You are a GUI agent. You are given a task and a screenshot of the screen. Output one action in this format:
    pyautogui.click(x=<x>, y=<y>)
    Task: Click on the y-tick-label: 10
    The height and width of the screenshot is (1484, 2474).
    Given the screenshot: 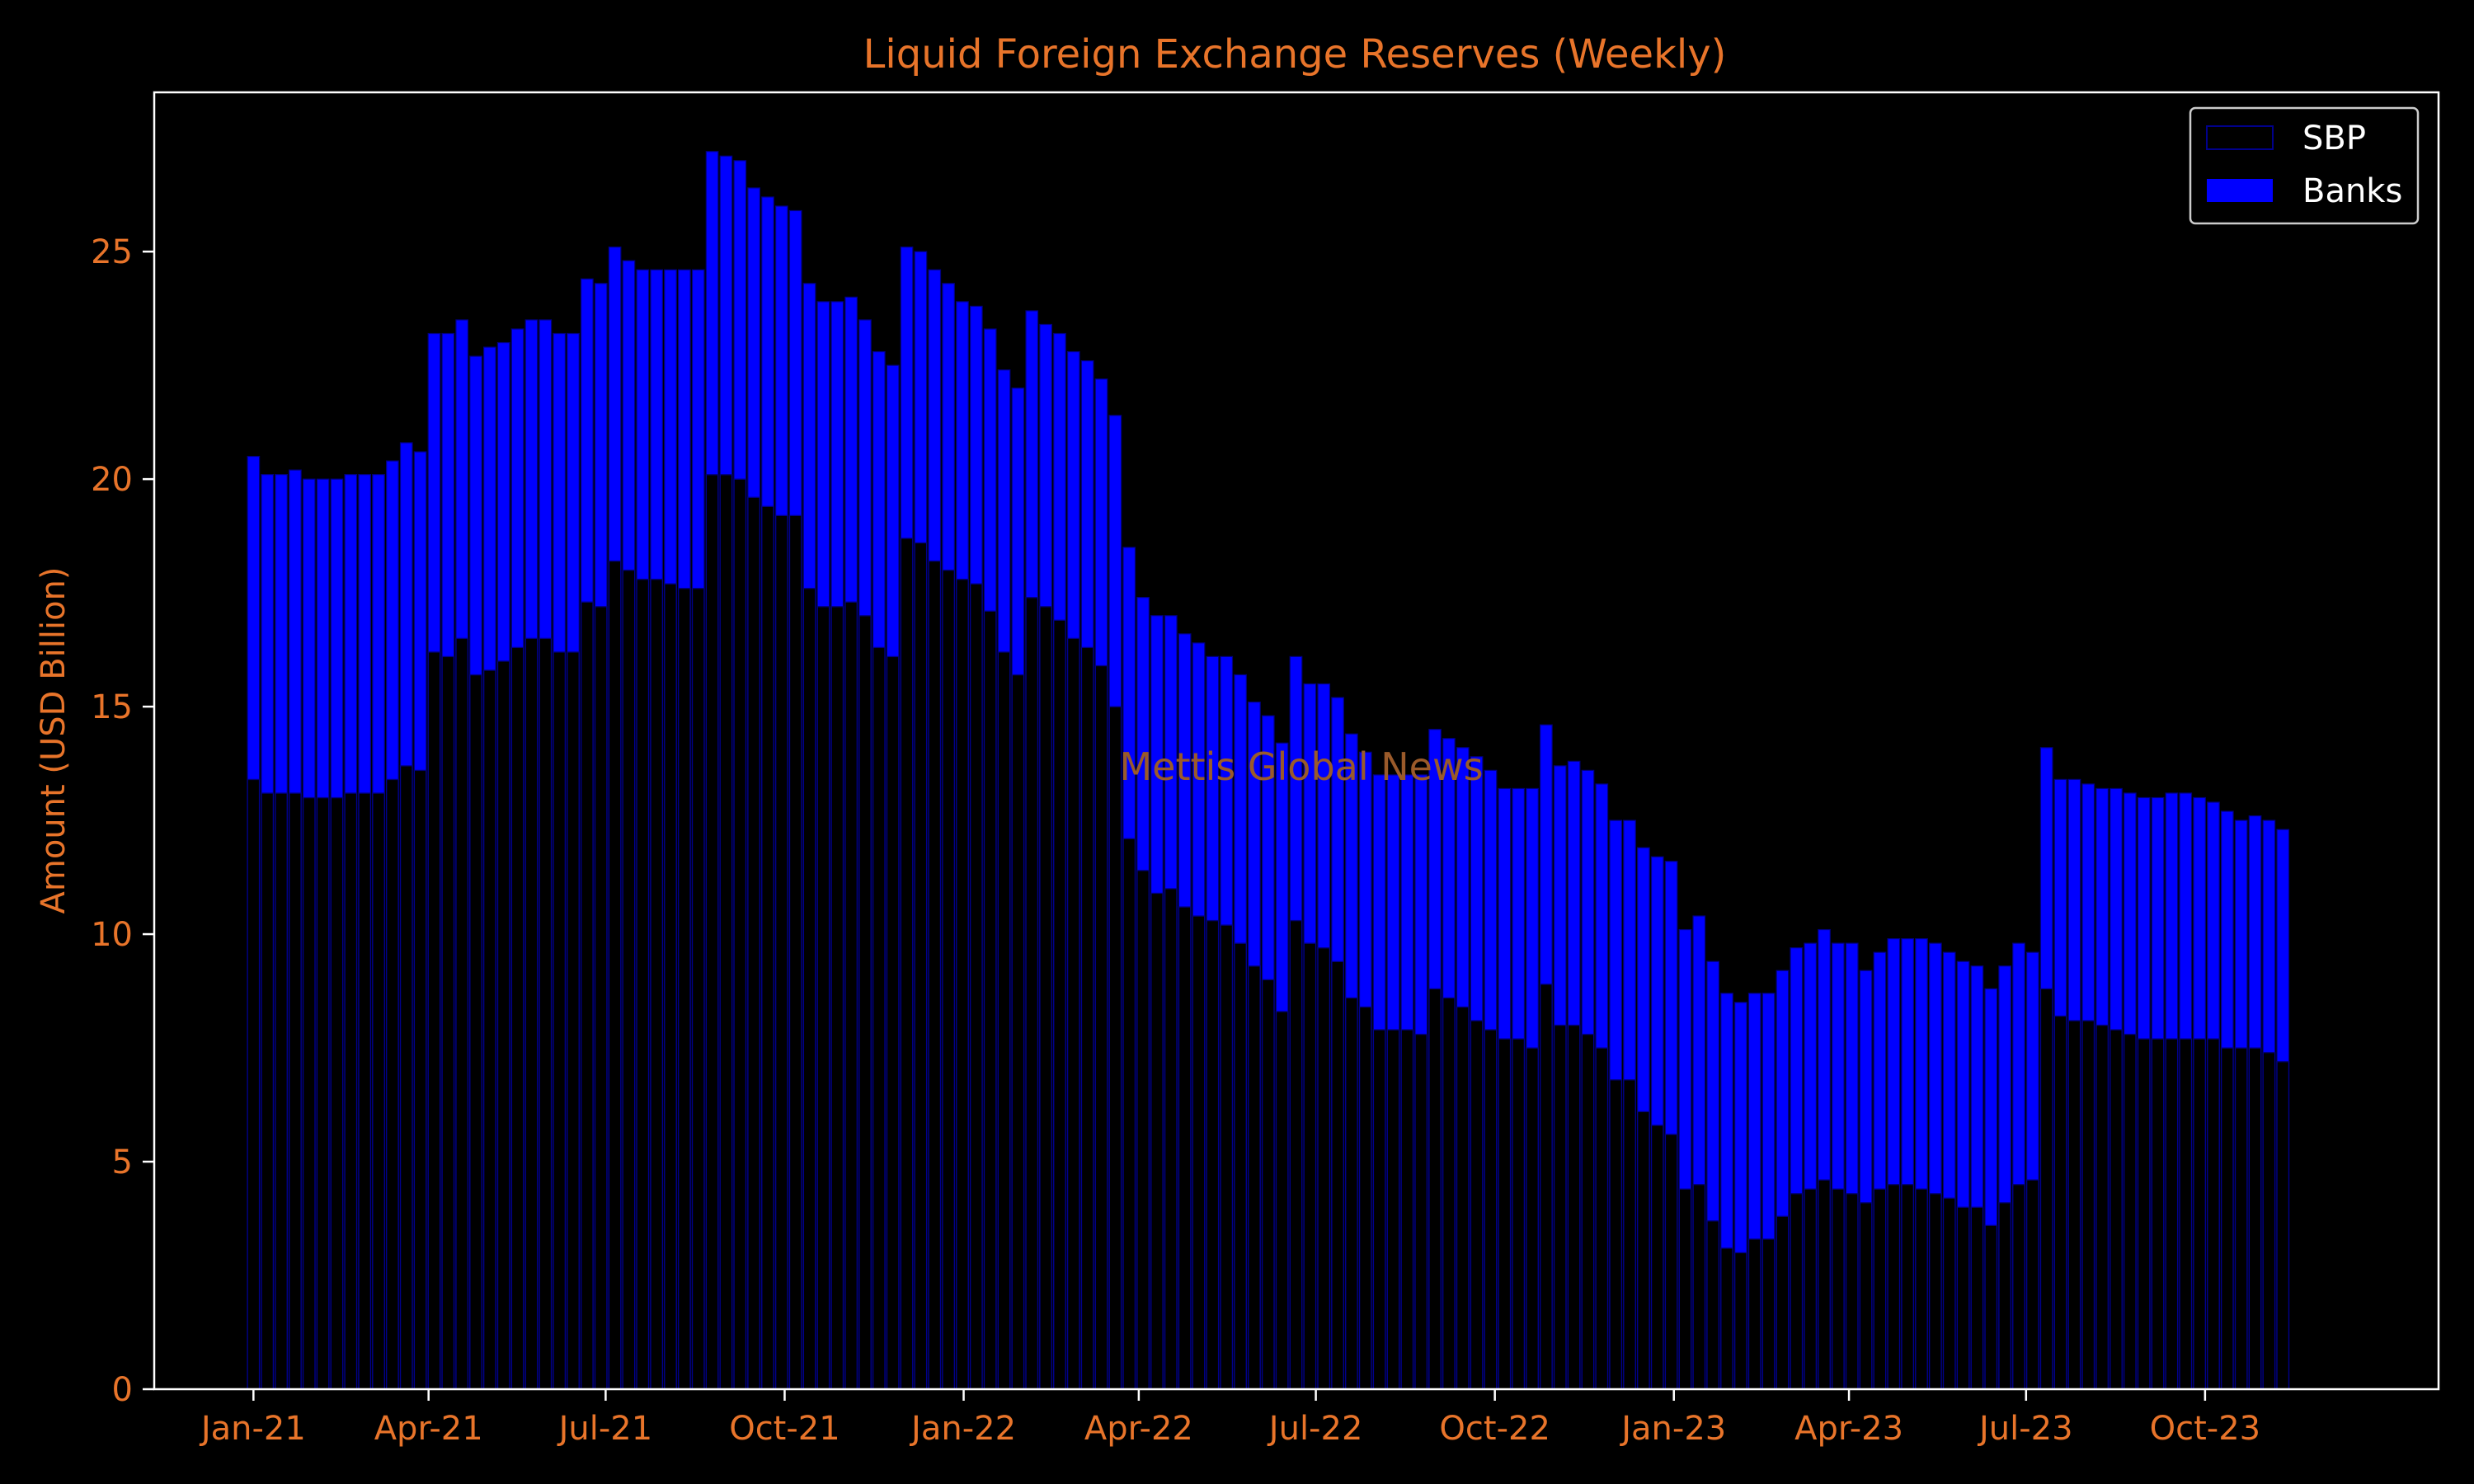 What is the action you would take?
    pyautogui.click(x=112, y=935)
    